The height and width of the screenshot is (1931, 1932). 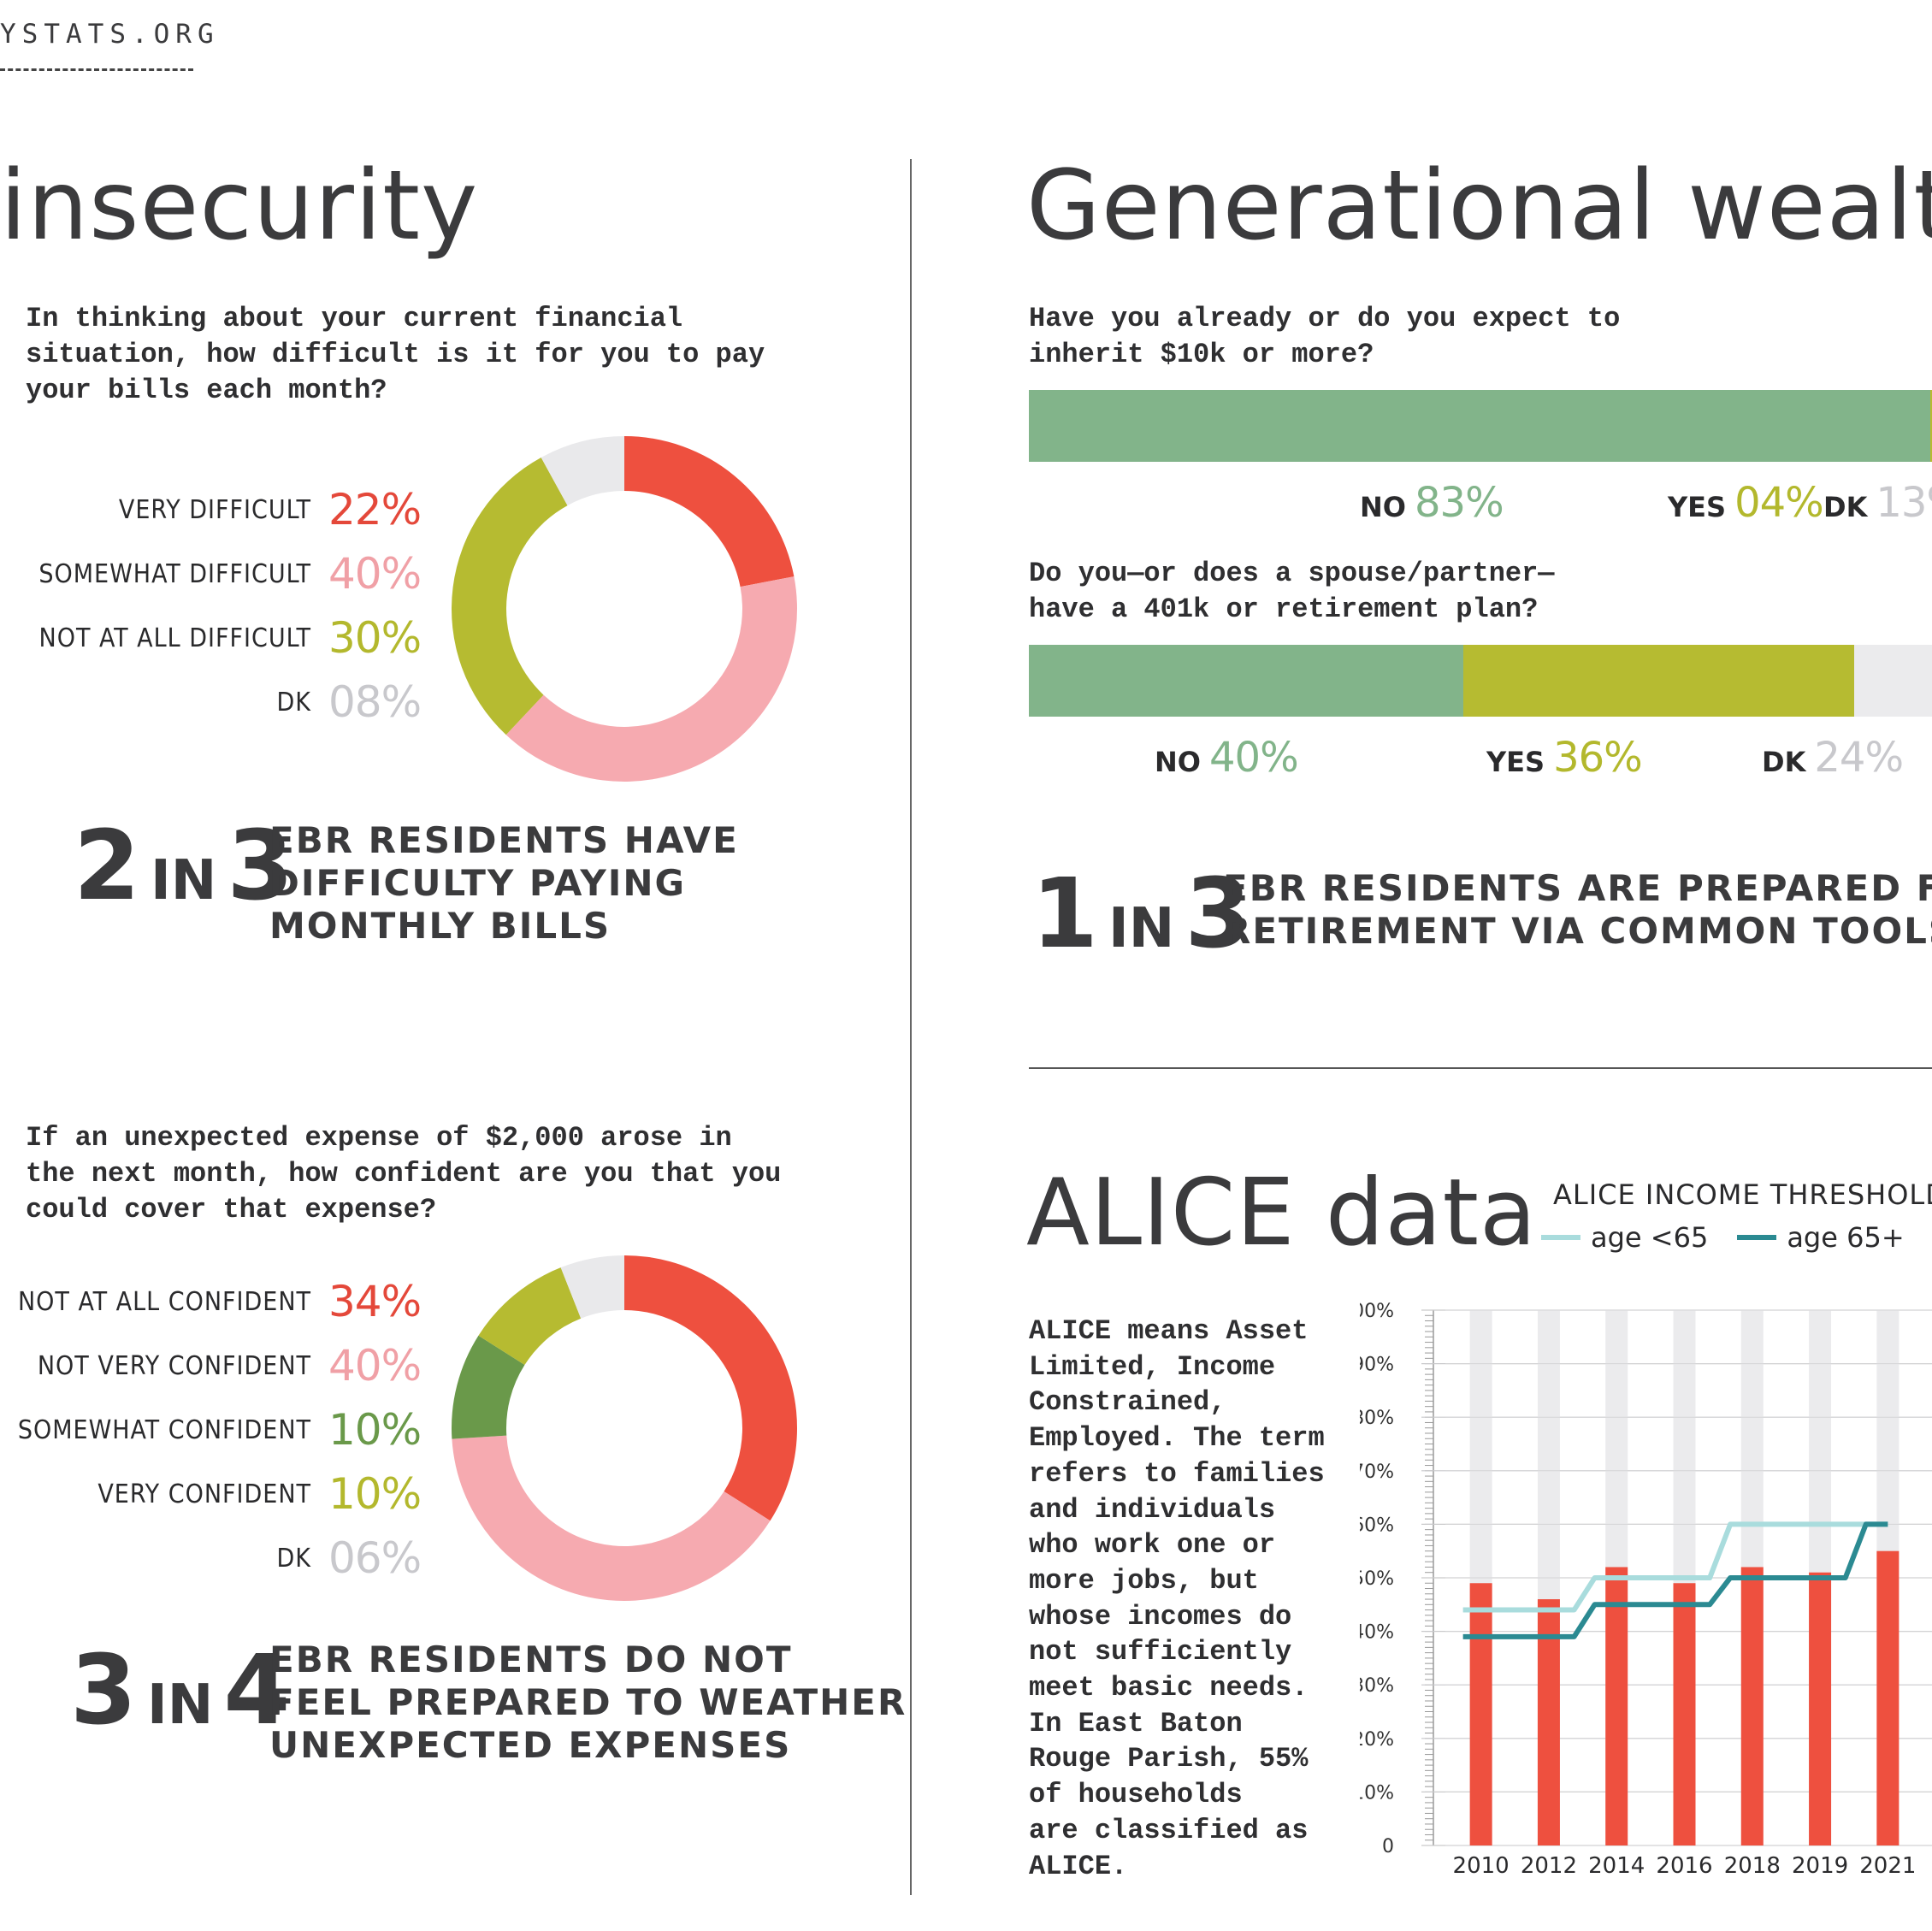 I want to click on question-line: have a 401k or retirement plan?, so click(x=1284, y=609).